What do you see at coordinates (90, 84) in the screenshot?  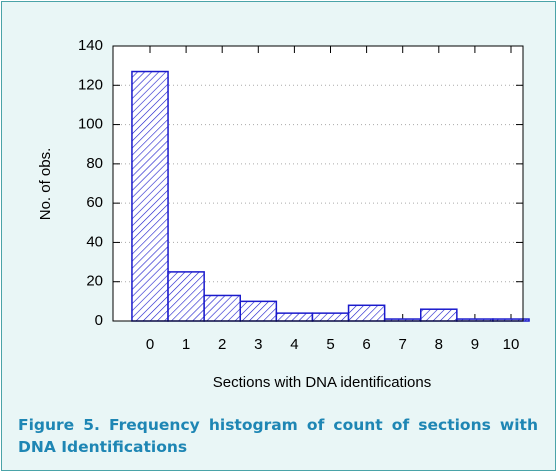 I see `y-tick-label: 120` at bounding box center [90, 84].